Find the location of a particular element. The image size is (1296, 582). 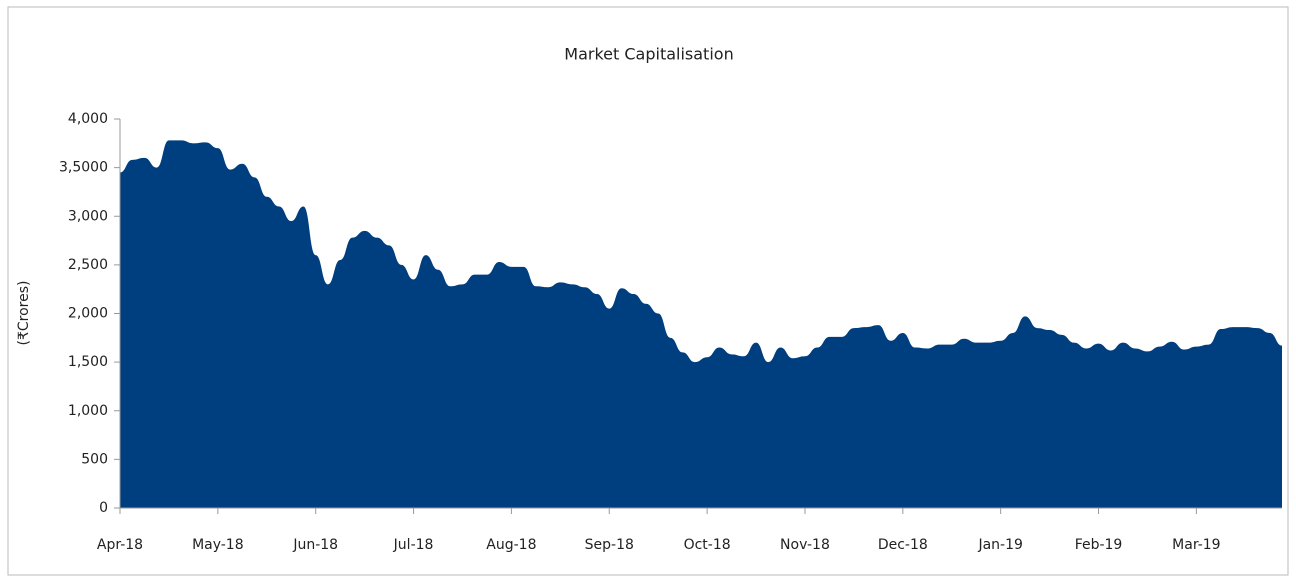

y-tick-label: 1,500 is located at coordinates (88, 362).